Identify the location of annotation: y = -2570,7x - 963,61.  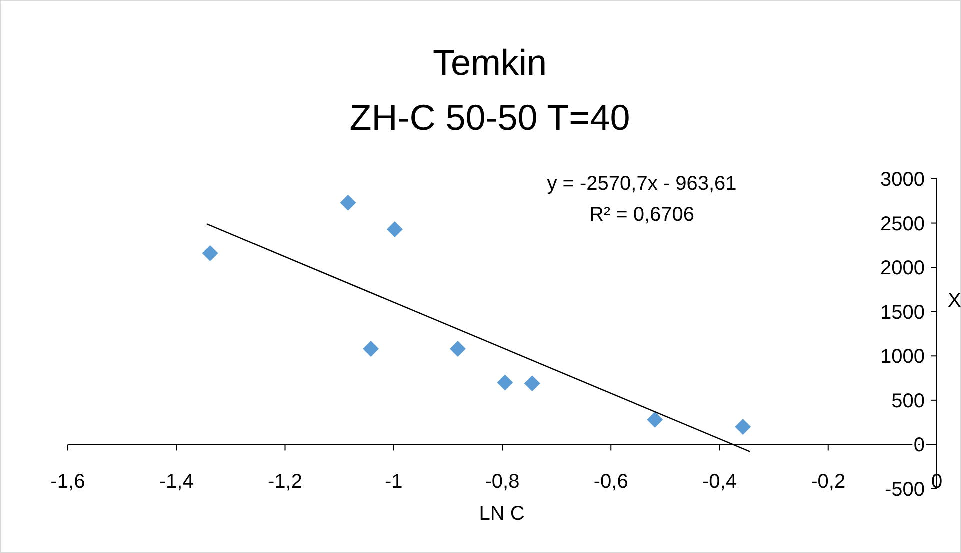
(642, 184).